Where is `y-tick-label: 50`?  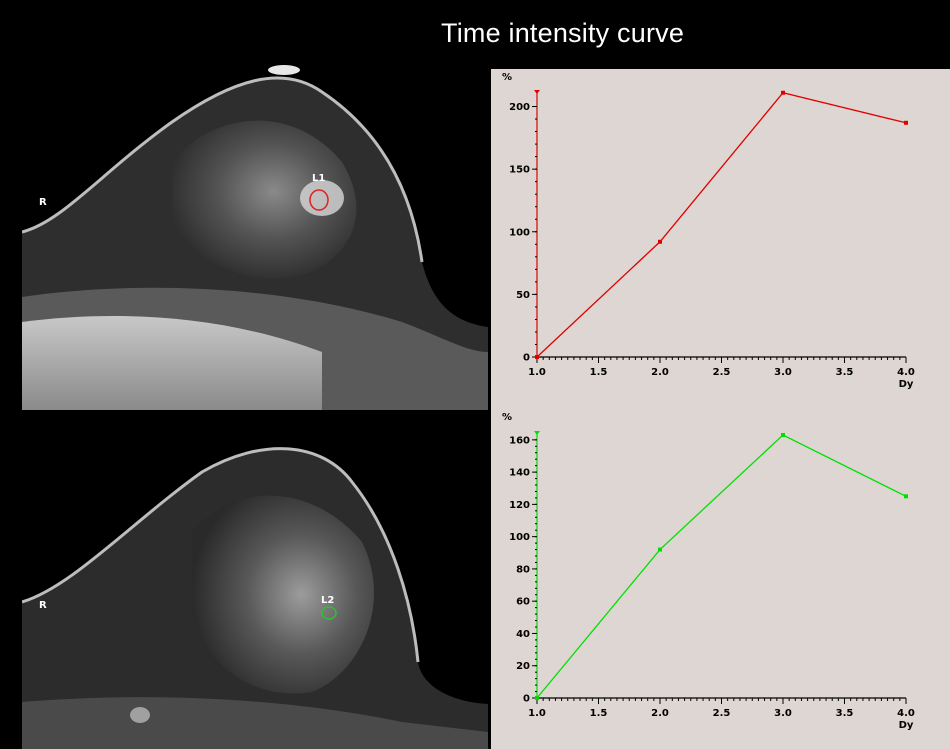
y-tick-label: 50 is located at coordinates (523, 295).